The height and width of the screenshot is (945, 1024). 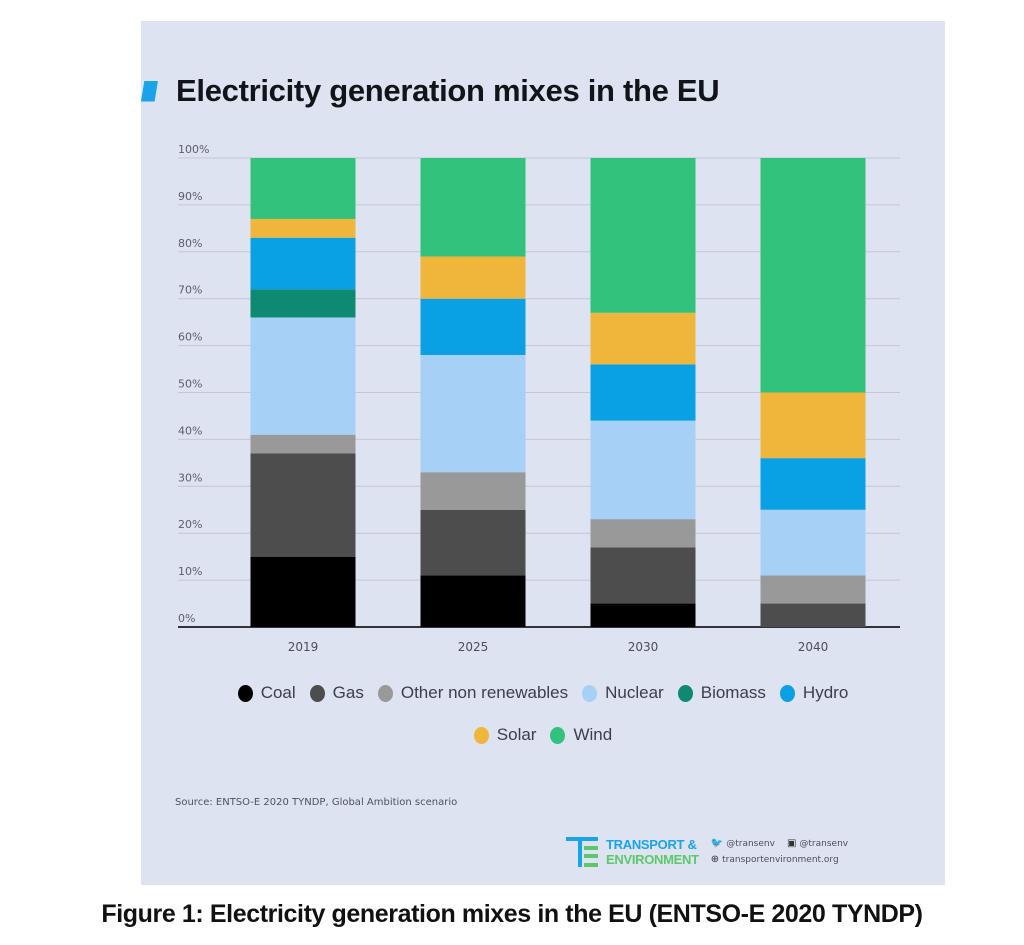 I want to click on facebook-icon: ▣, so click(x=791, y=843).